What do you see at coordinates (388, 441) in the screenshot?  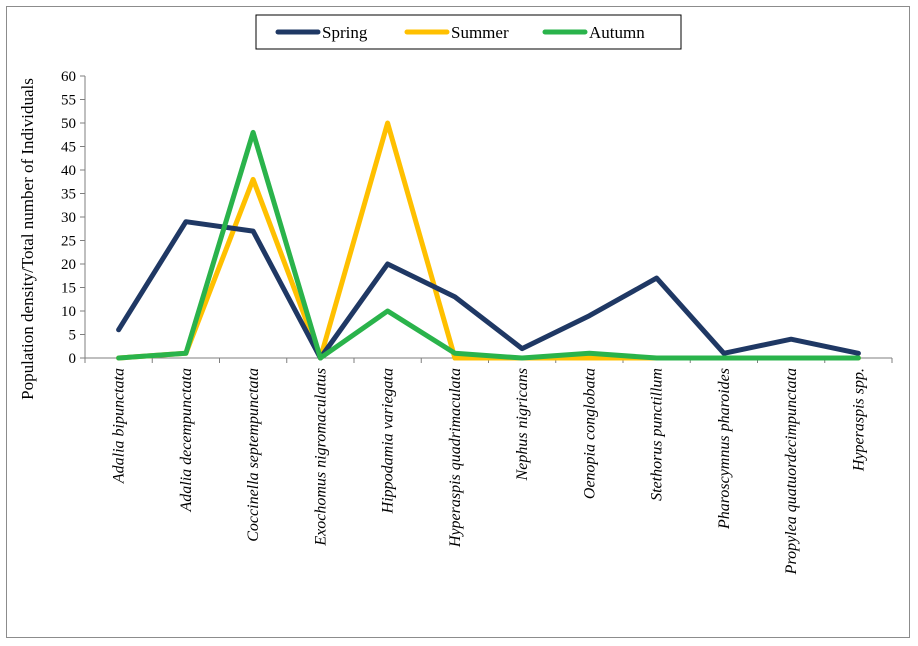 I see `x-tick-label-hippodamia-variegata: Hippodamia variegata` at bounding box center [388, 441].